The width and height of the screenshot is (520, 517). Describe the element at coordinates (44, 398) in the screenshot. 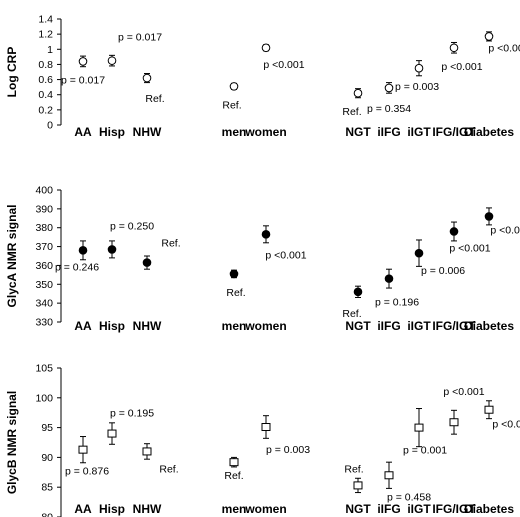

I see `y-tick-label: 100` at that location.